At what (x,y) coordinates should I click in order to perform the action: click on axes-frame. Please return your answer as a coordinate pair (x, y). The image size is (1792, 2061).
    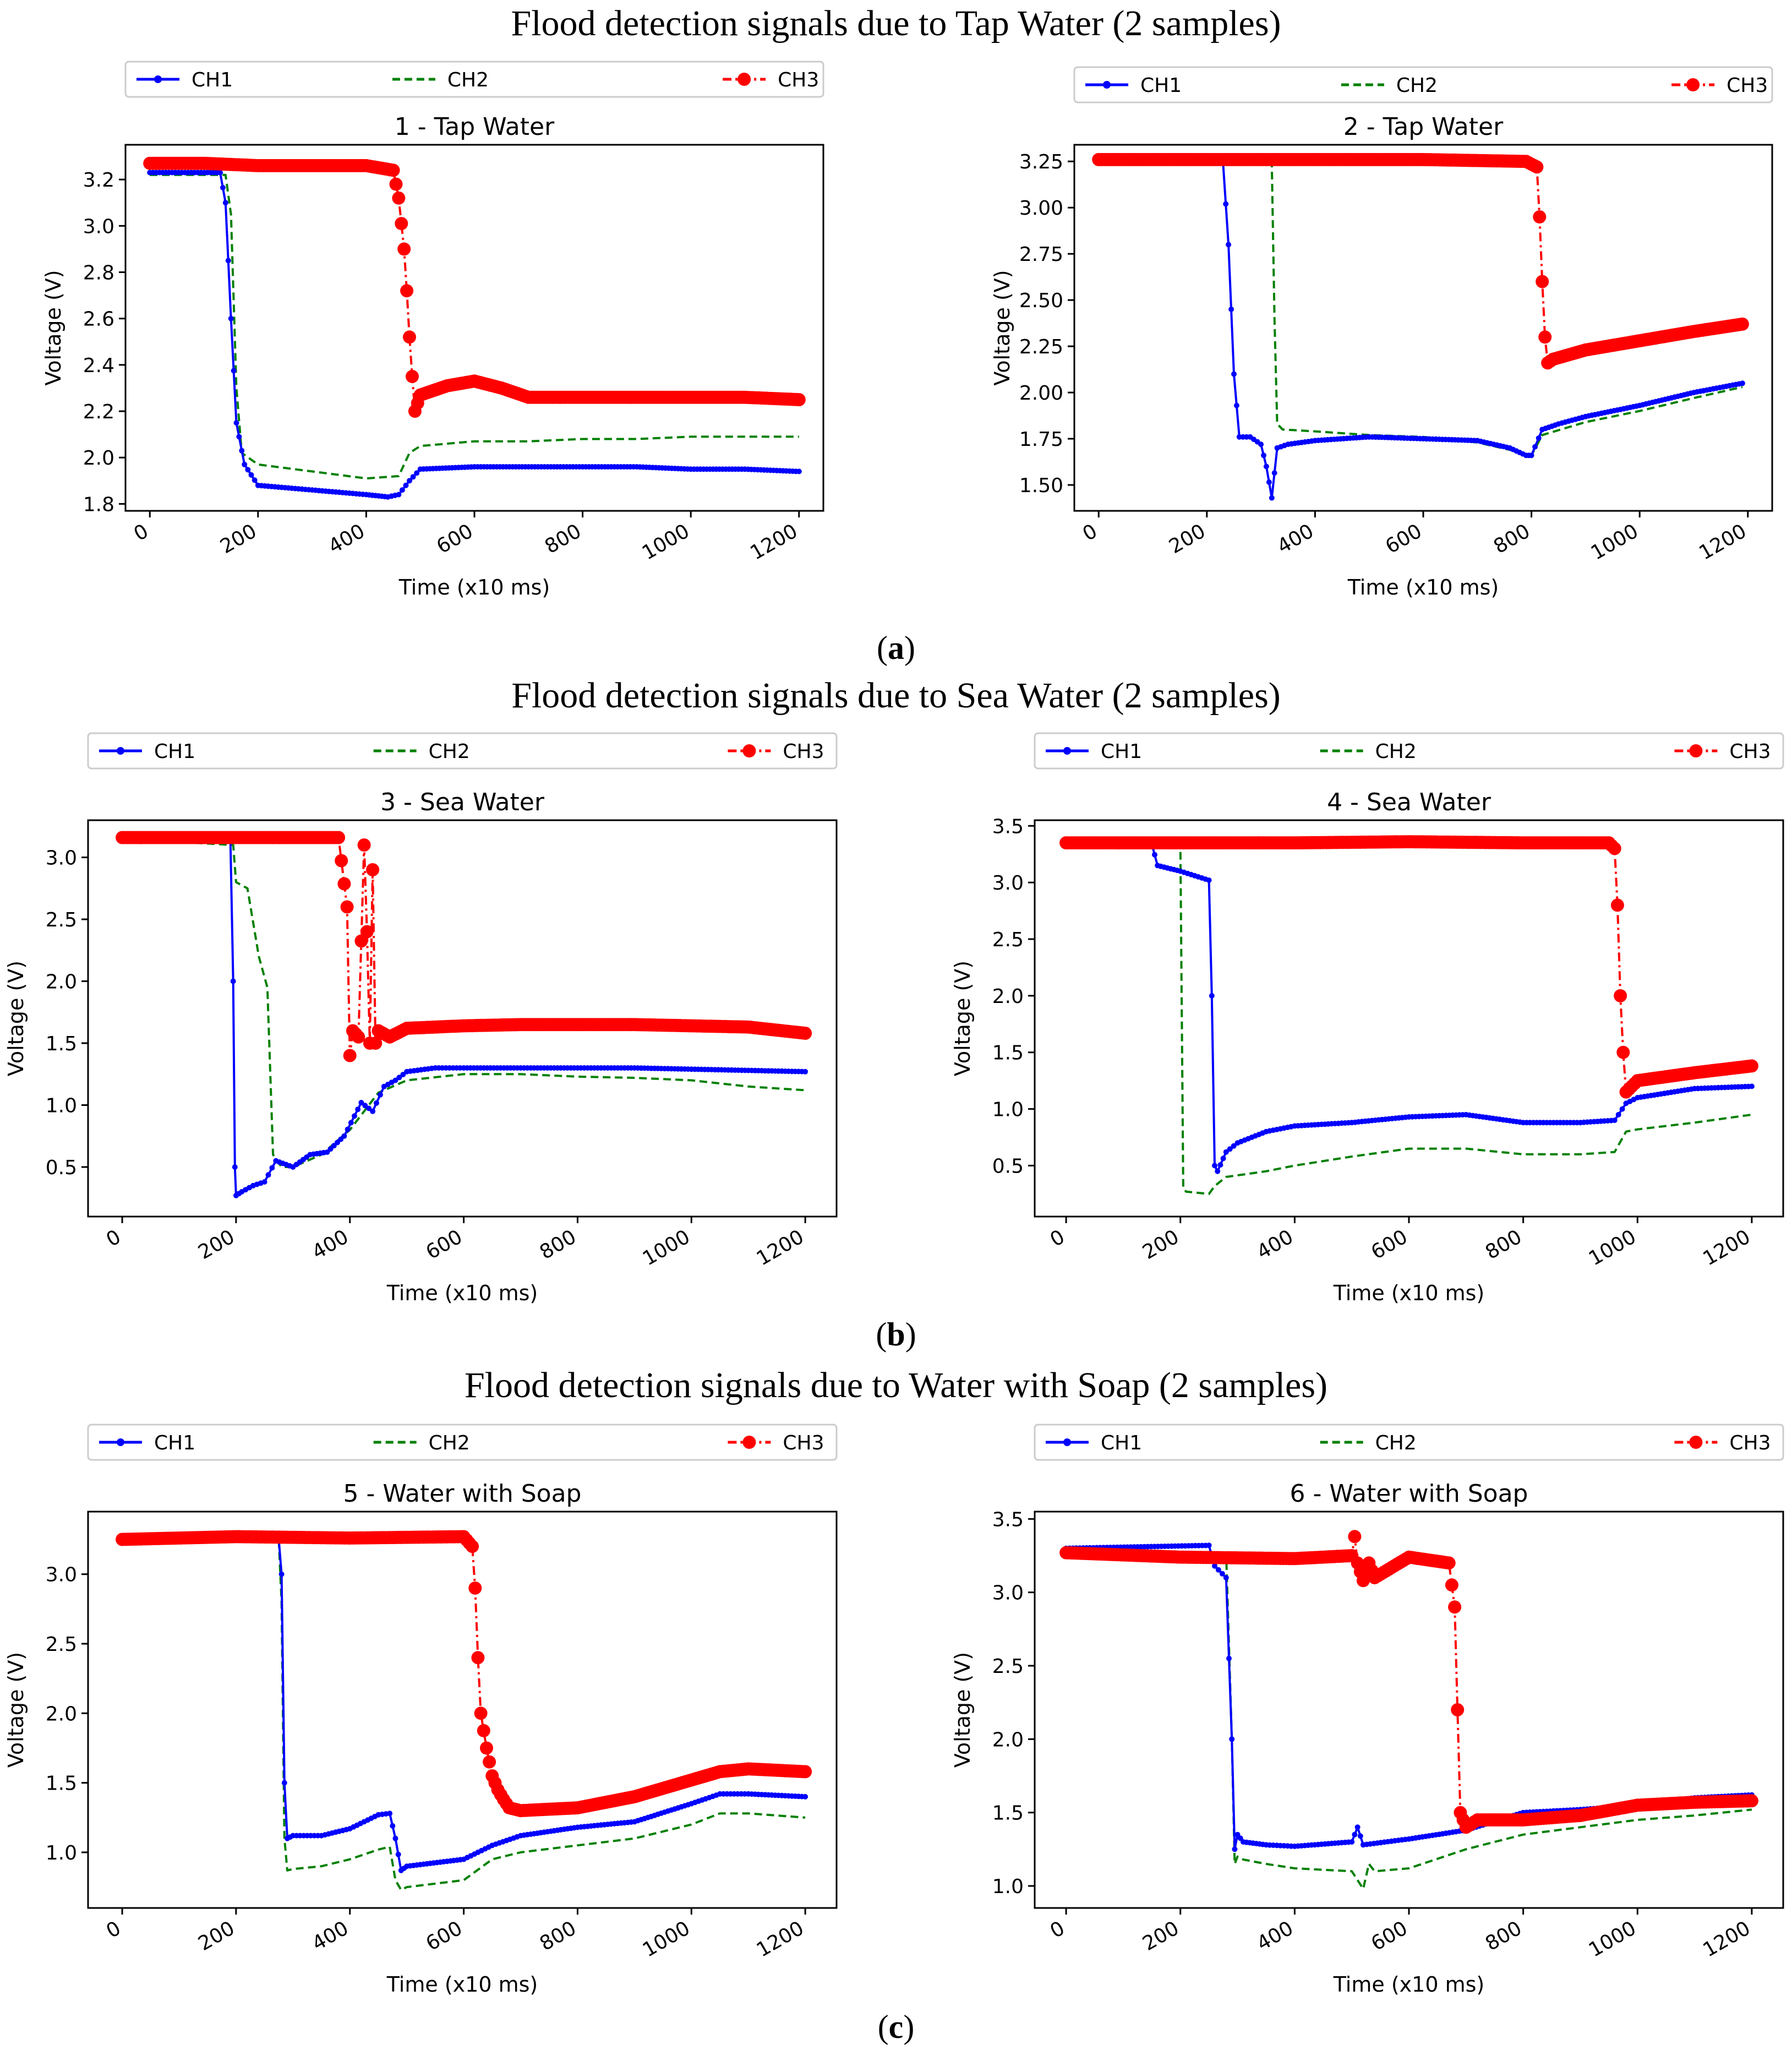
    Looking at the image, I should click on (1409, 1710).